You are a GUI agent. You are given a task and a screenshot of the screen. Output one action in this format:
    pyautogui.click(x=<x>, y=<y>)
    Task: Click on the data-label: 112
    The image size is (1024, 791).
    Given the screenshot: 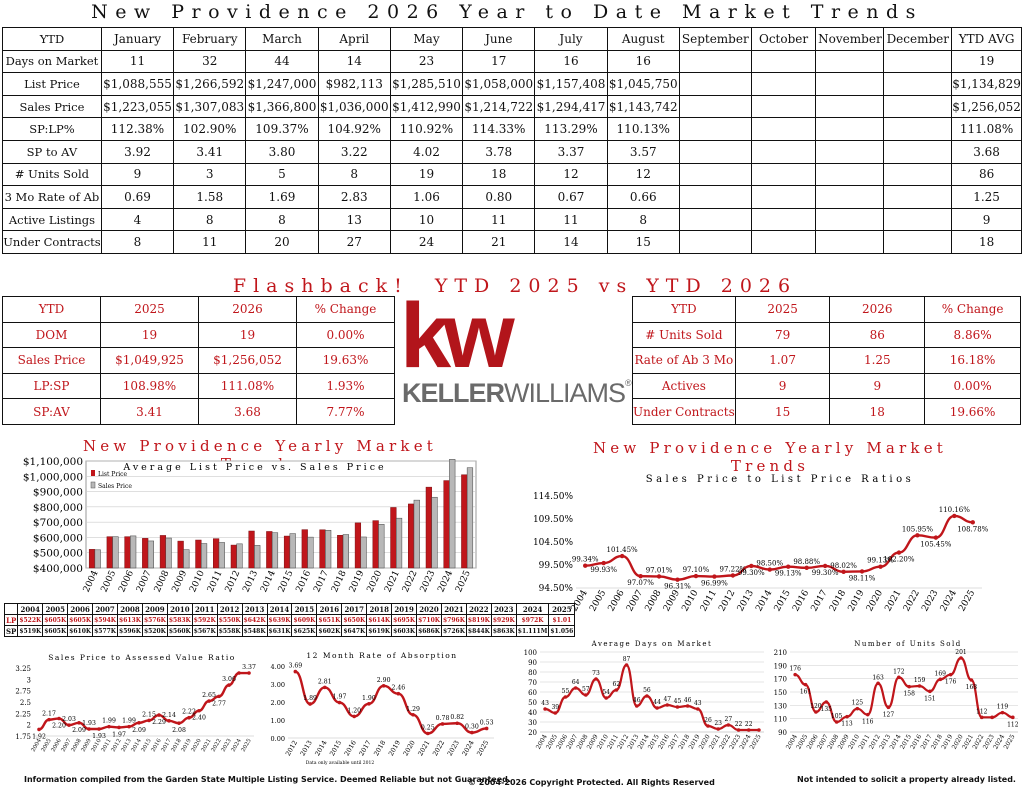 What is the action you would take?
    pyautogui.click(x=1013, y=724)
    